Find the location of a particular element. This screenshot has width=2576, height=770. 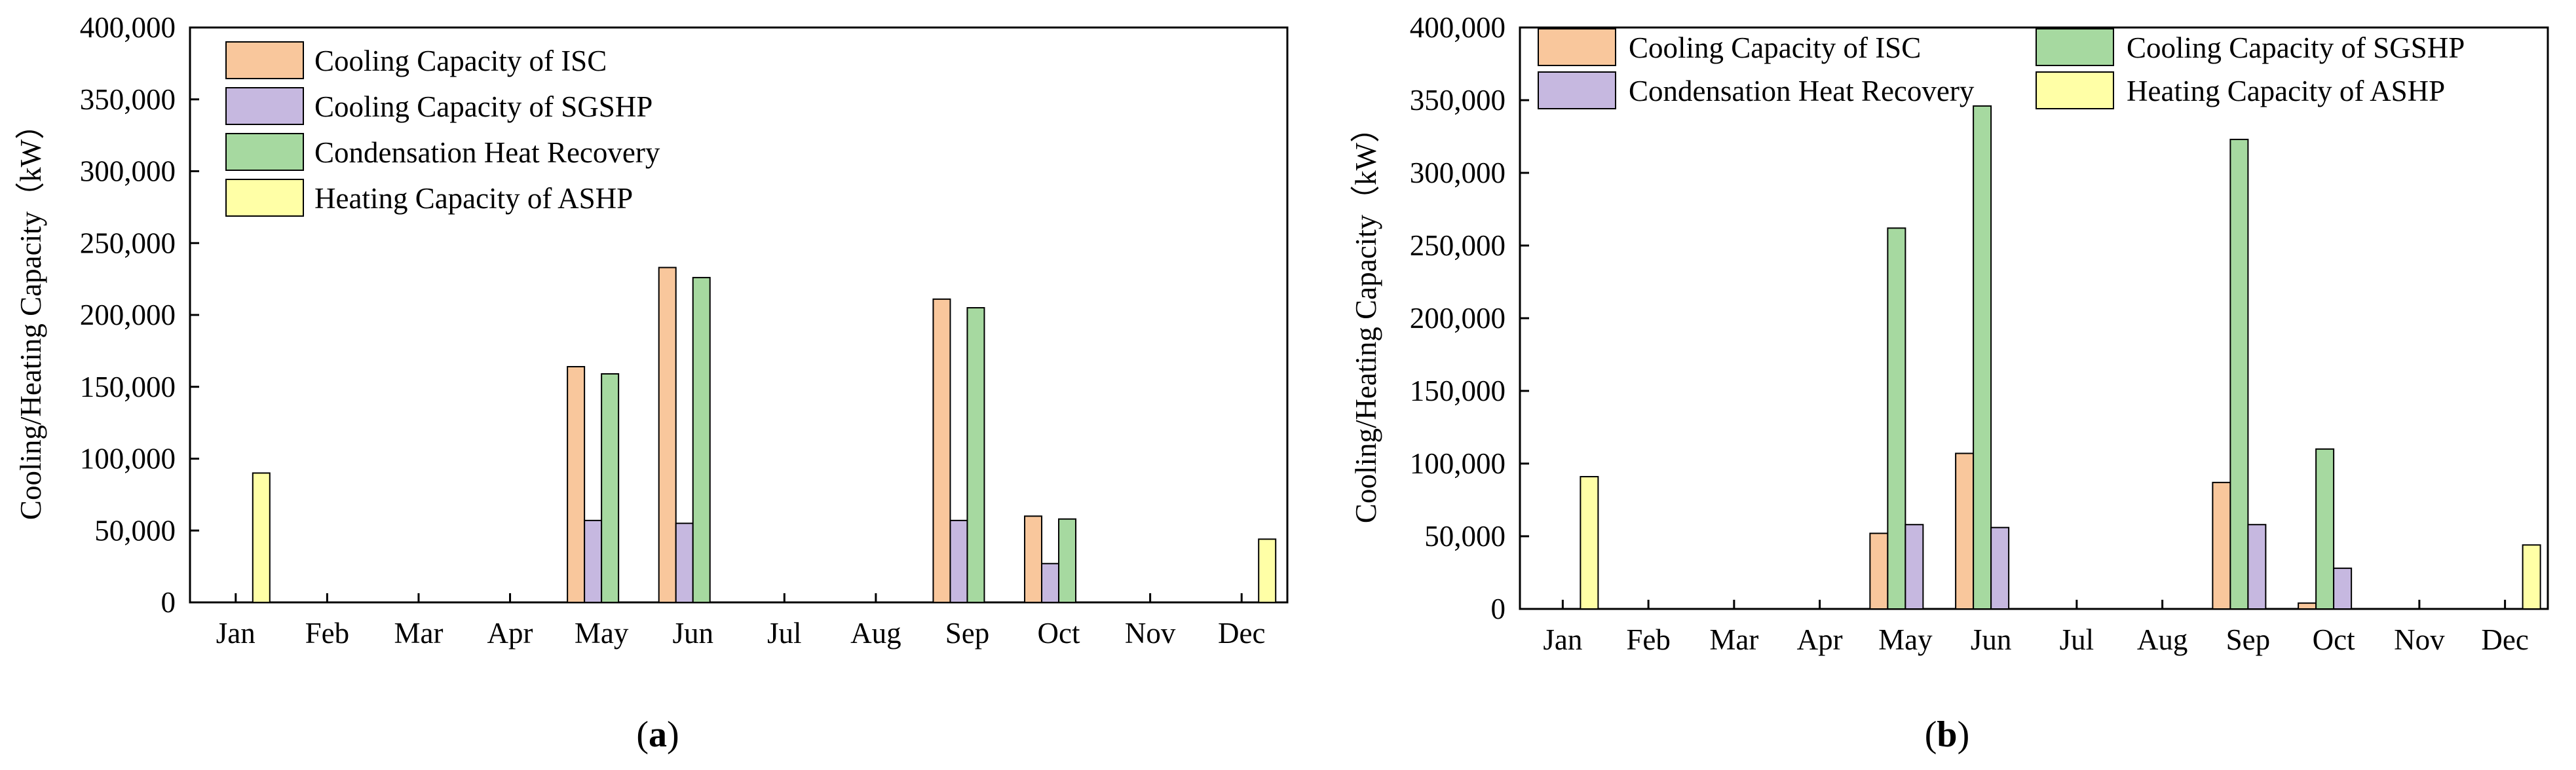

panel-label-b: (b) is located at coordinates (1947, 734).